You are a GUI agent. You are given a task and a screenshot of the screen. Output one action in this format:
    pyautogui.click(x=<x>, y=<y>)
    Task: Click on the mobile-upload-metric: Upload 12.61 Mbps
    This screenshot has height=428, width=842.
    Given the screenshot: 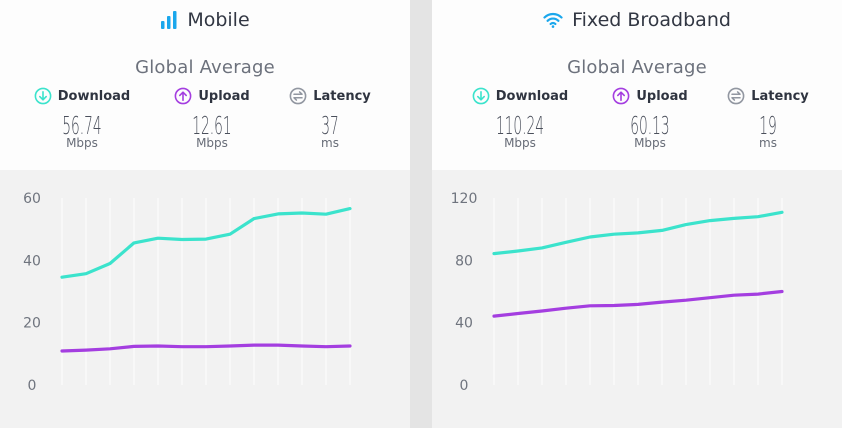 What is the action you would take?
    pyautogui.click(x=212, y=118)
    